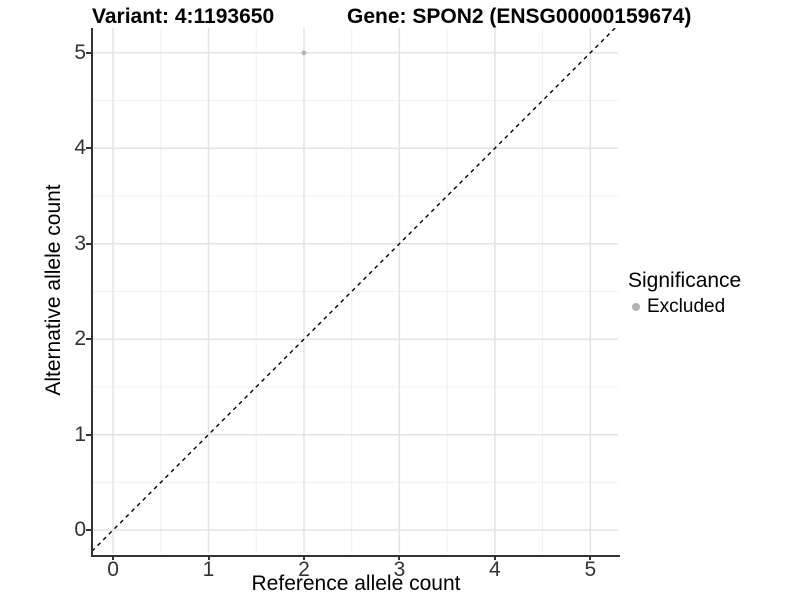 This screenshot has height=600, width=800. Describe the element at coordinates (304, 53) in the screenshot. I see `data-point-excluded` at that location.